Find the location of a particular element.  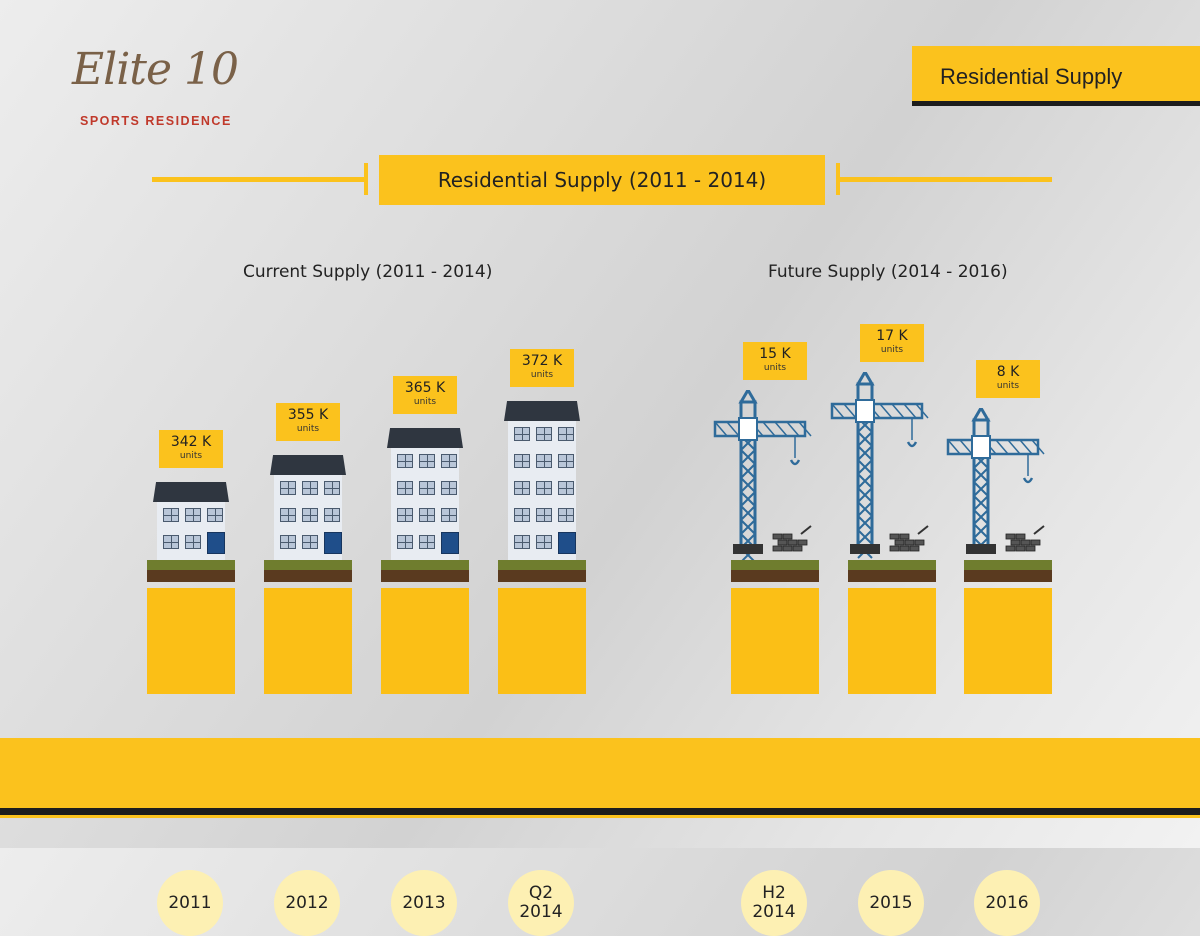

future-supply-label: Future Supply (2014 - 2016) is located at coordinates (888, 272).